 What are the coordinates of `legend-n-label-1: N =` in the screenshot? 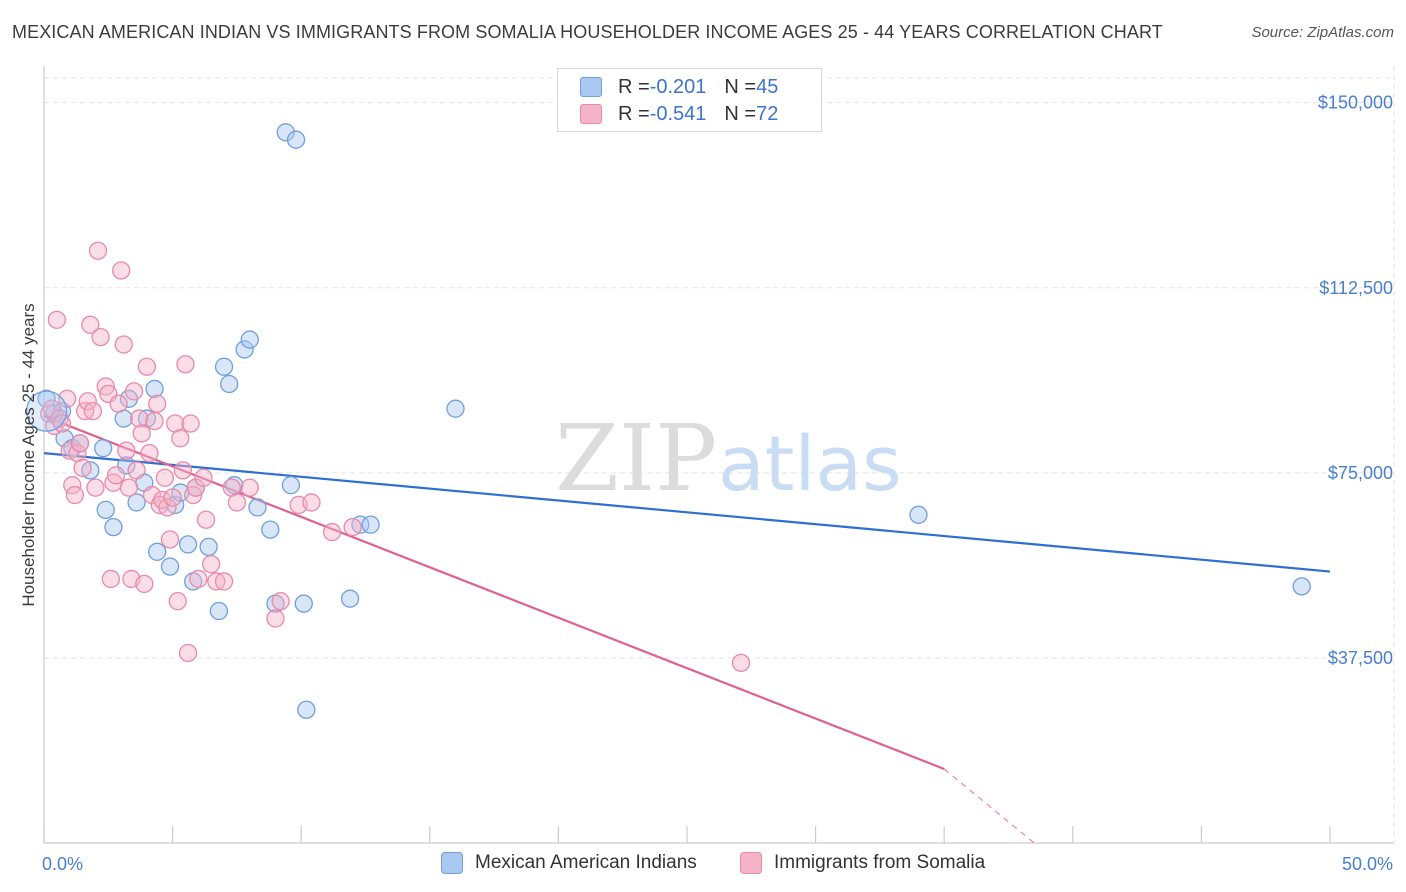 It's located at (740, 86).